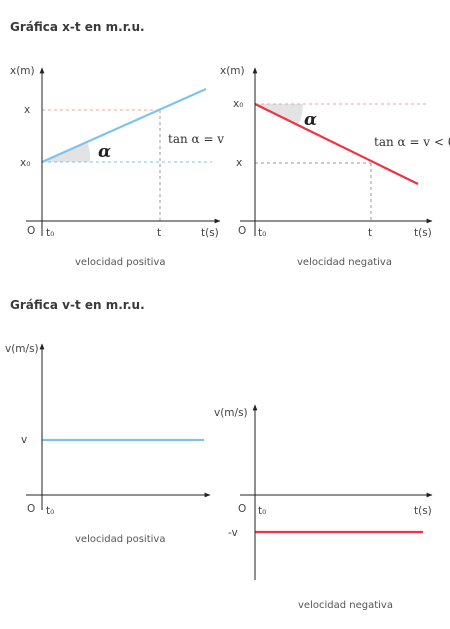  What do you see at coordinates (108, 444) in the screenshot?
I see `vt-positive-graph: v(m/s) v O t₀ velocidad positiva` at bounding box center [108, 444].